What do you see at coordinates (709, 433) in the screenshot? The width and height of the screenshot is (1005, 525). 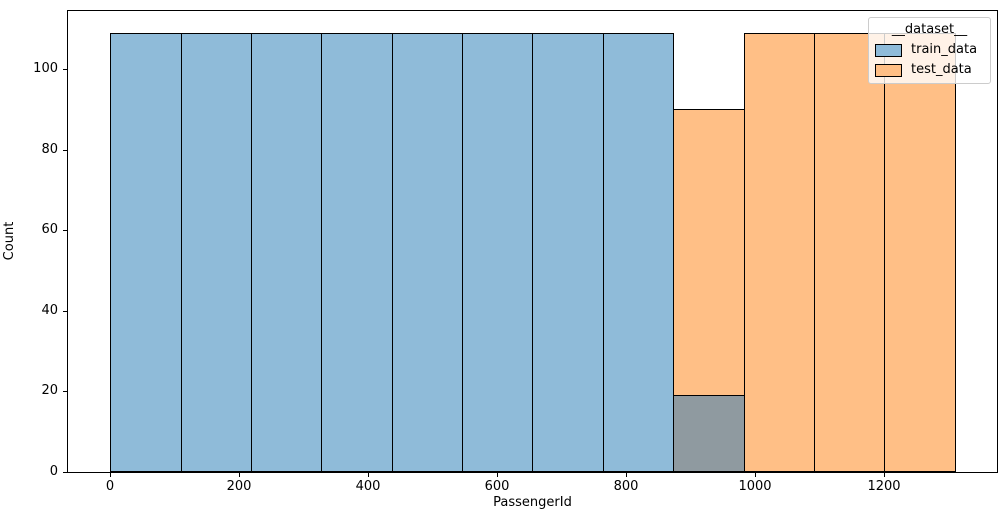 I see `histogram-bar-overlap` at bounding box center [709, 433].